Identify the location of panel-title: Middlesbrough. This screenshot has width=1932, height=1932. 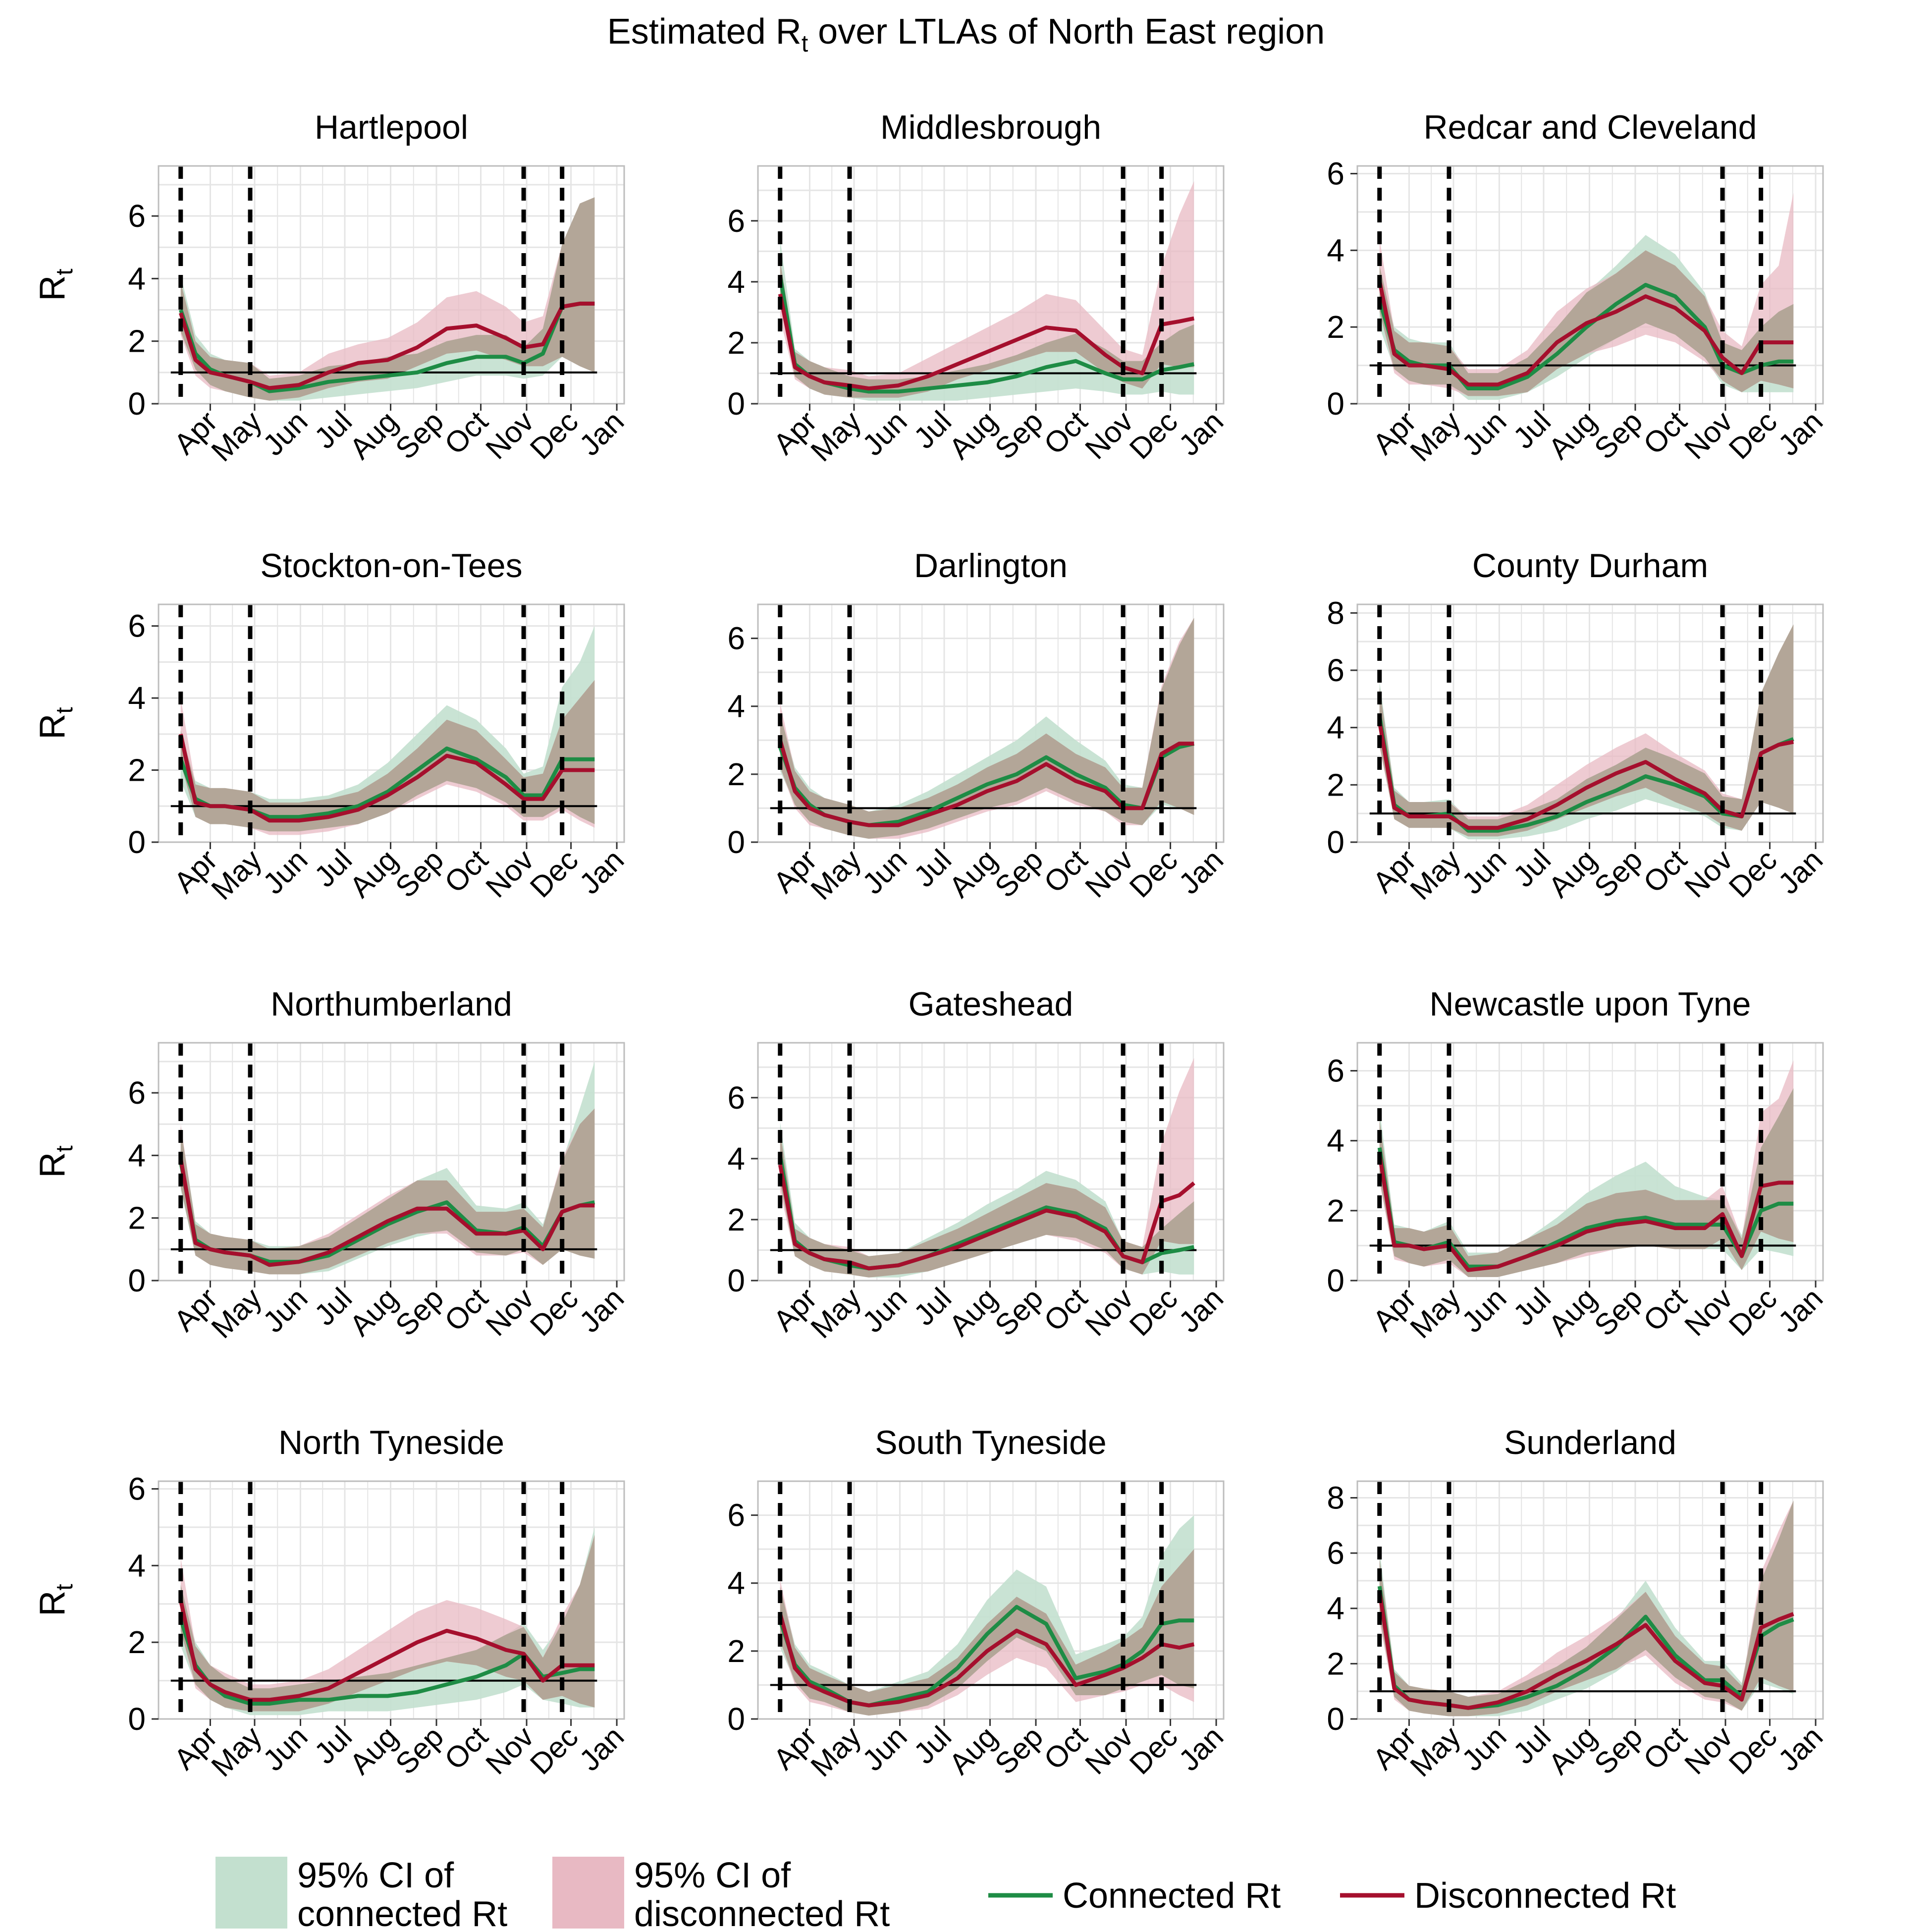
(990, 127).